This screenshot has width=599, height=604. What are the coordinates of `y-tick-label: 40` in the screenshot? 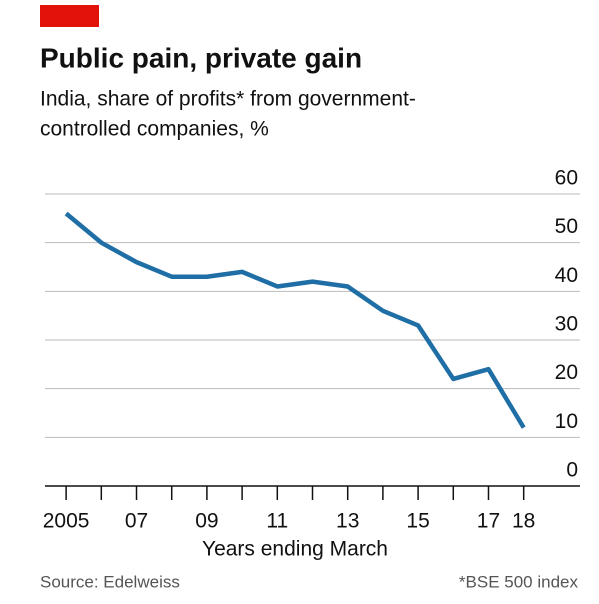 It's located at (566, 275).